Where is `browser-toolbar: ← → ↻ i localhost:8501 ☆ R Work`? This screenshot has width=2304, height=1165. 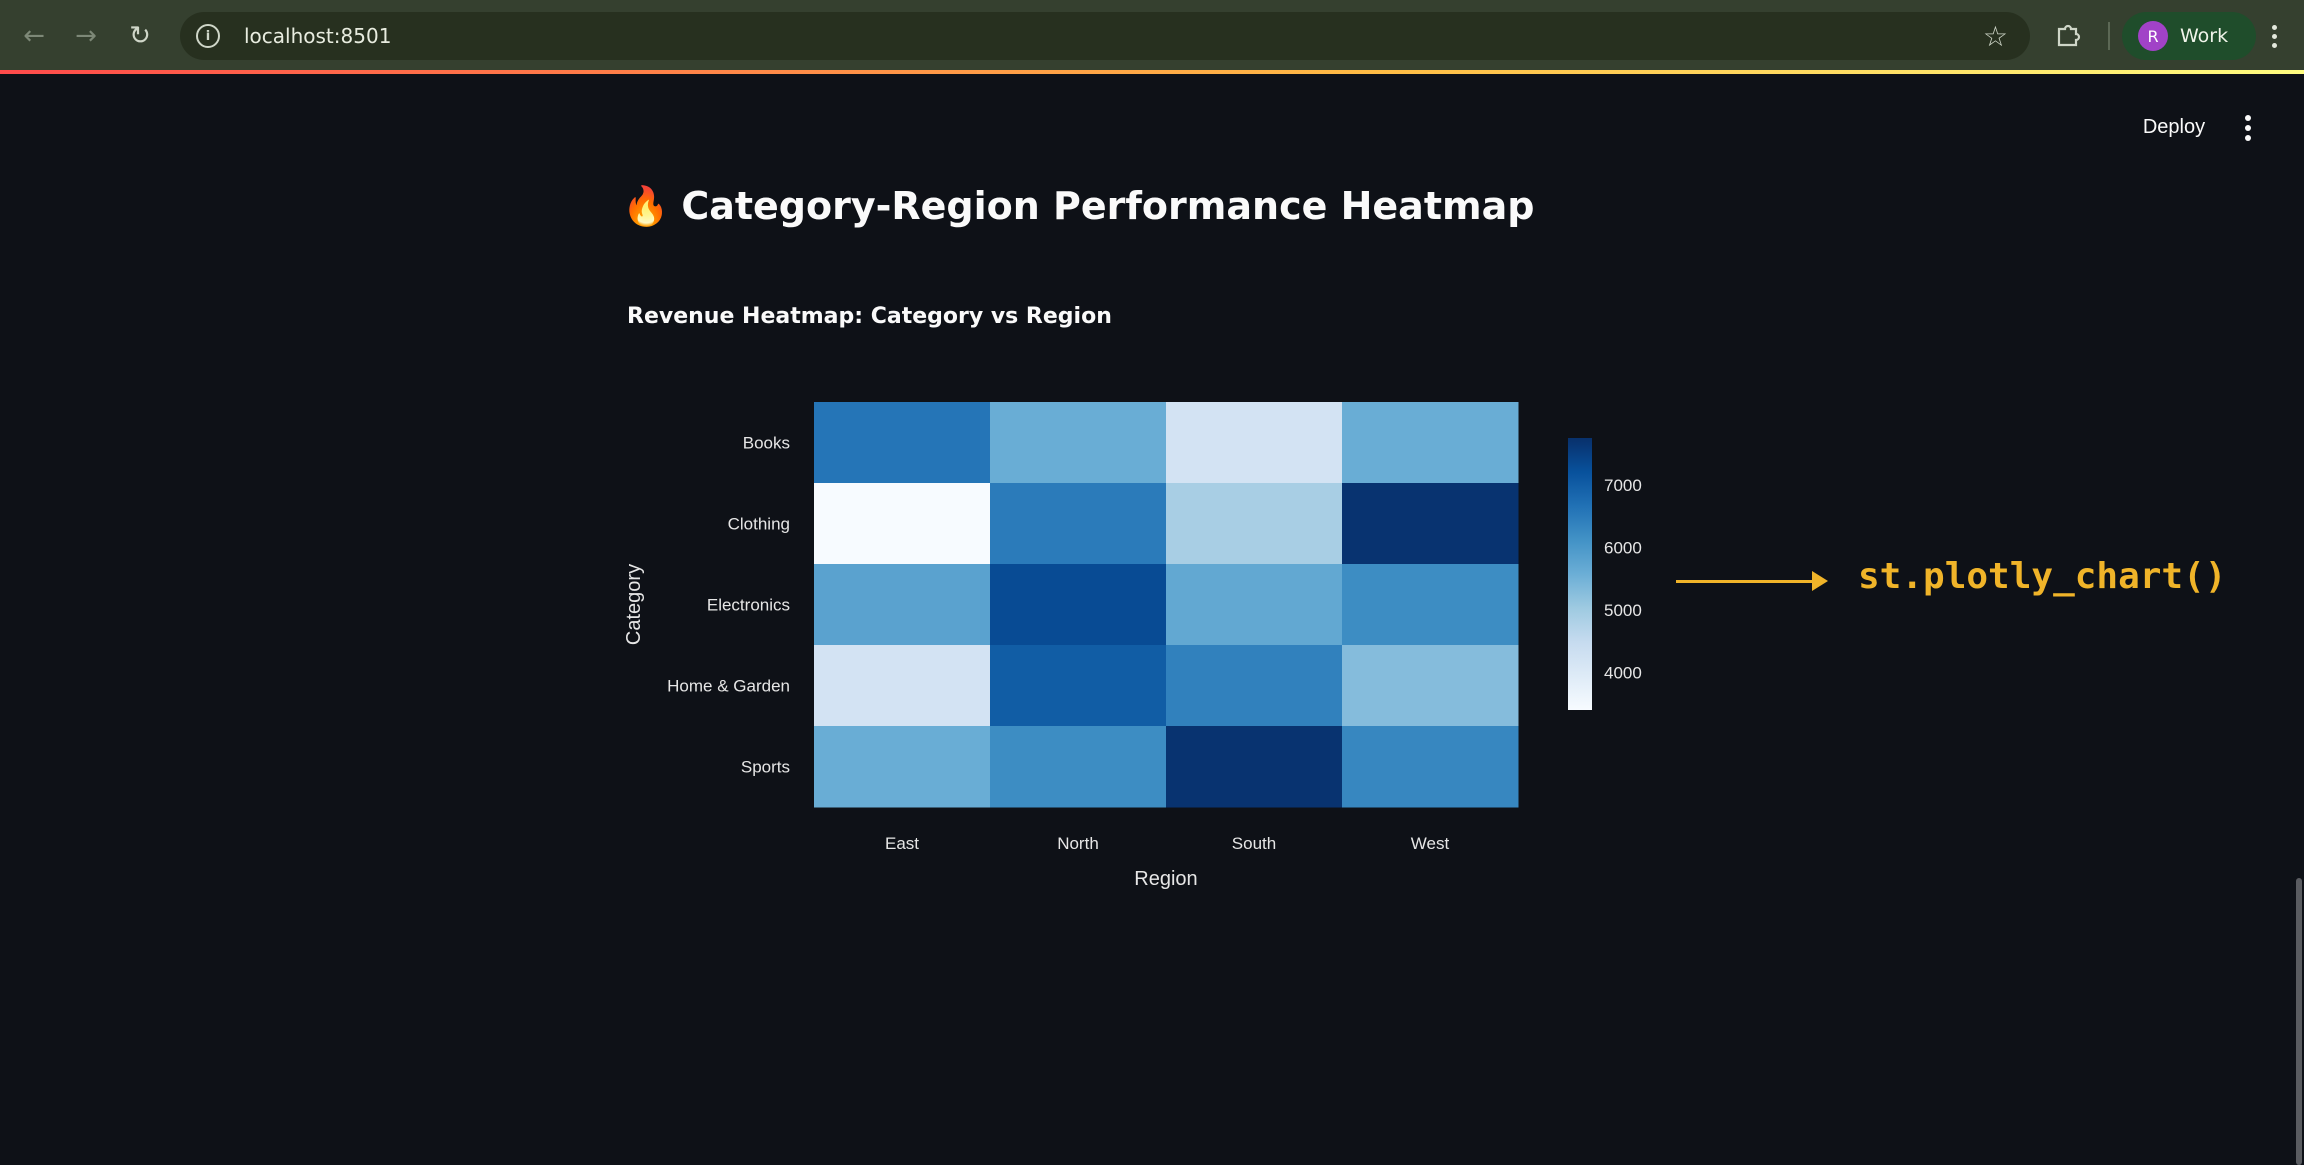
browser-toolbar: ← → ↻ i localhost:8501 ☆ R Work is located at coordinates (1152, 37).